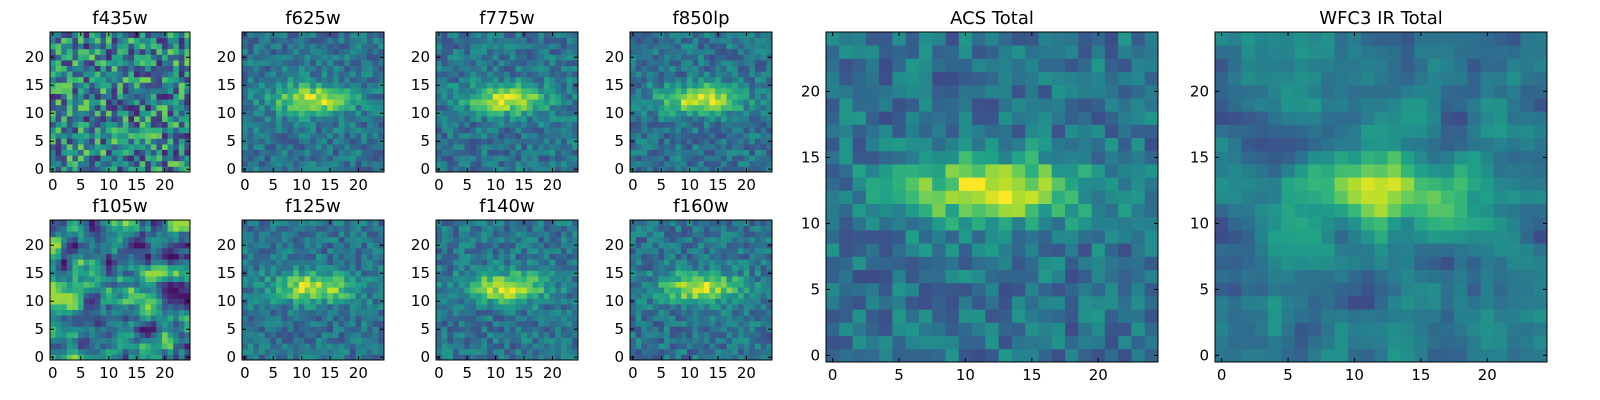 This screenshot has width=1600, height=400. Describe the element at coordinates (53, 185) in the screenshot. I see `x-tick-label: 0` at that location.